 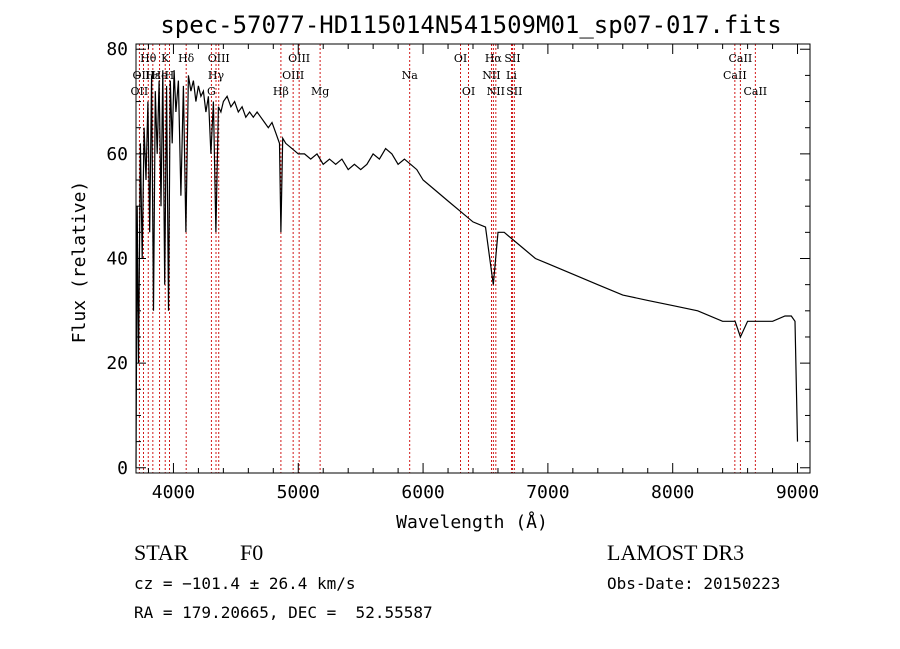 I want to click on spectral-line-label: Hγ, so click(x=216, y=75).